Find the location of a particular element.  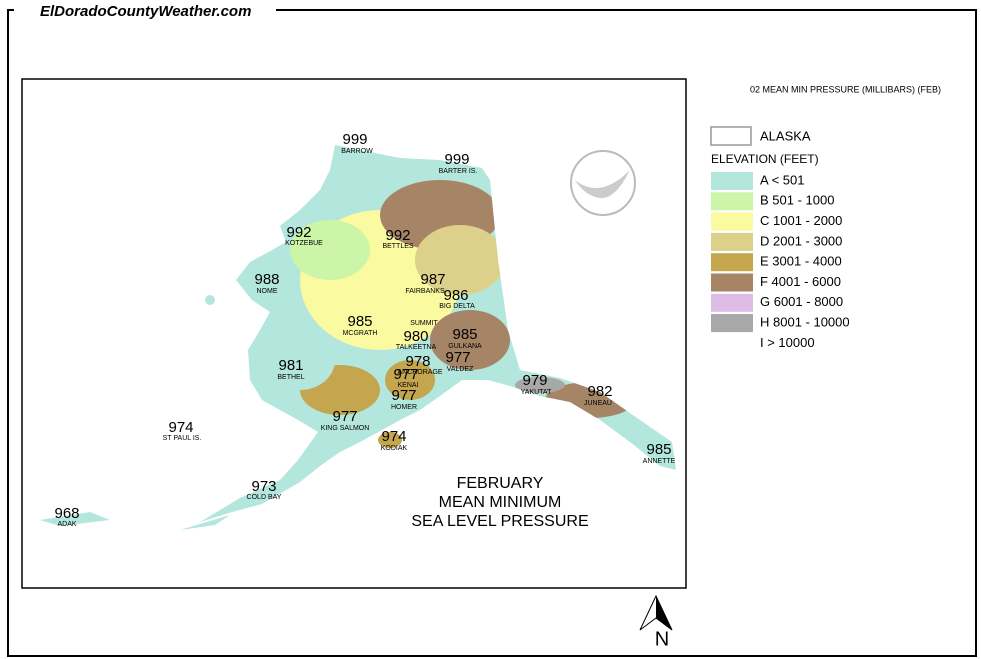

station-name: GULKANA is located at coordinates (465, 346).